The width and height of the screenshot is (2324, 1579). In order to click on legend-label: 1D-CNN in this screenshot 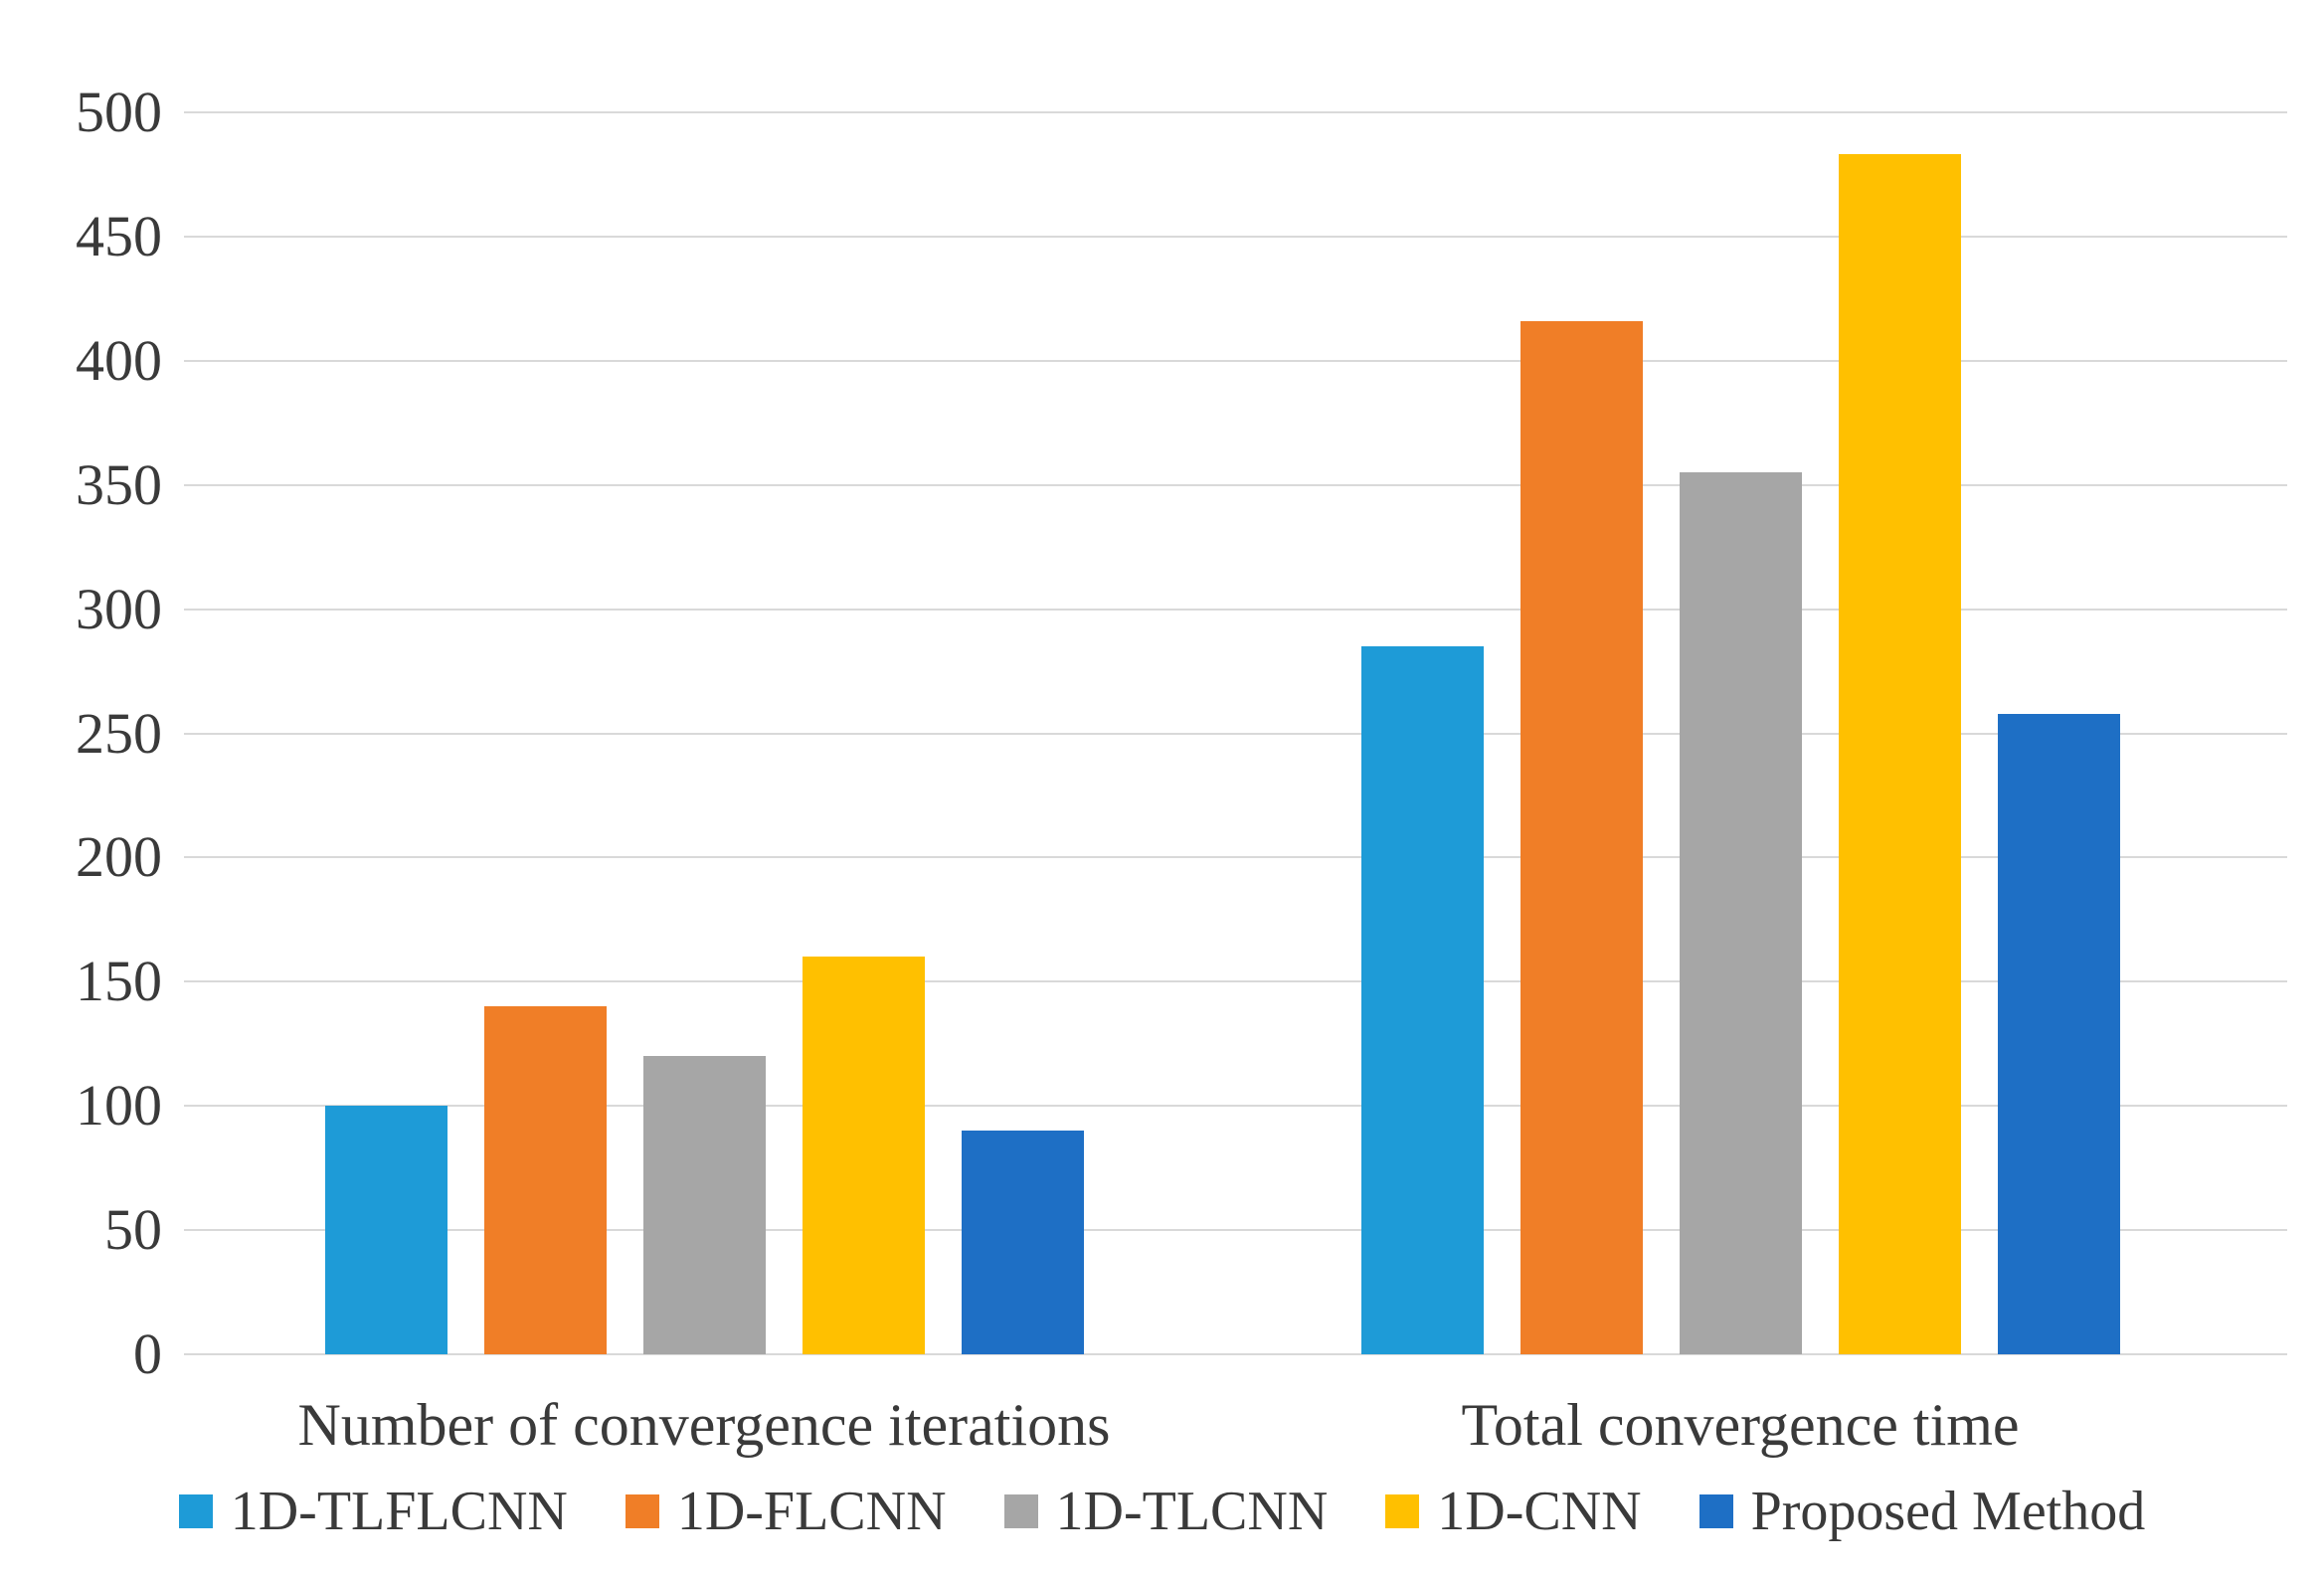, I will do `click(1539, 1511)`.